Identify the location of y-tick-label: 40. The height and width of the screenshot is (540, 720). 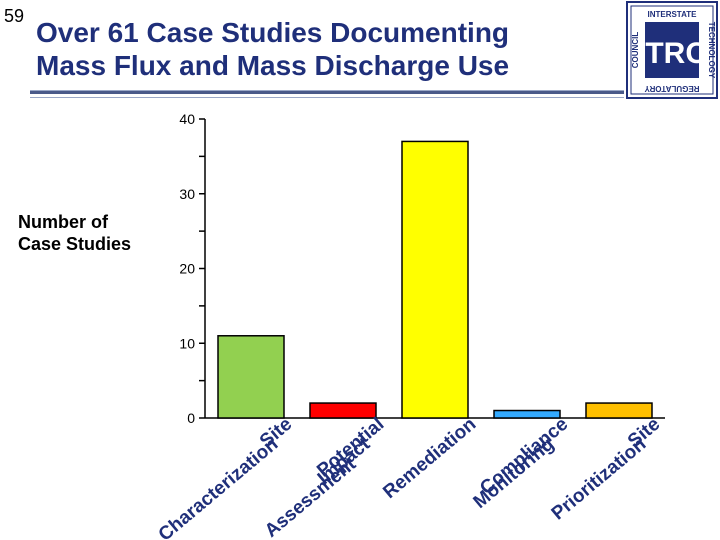
(187, 119).